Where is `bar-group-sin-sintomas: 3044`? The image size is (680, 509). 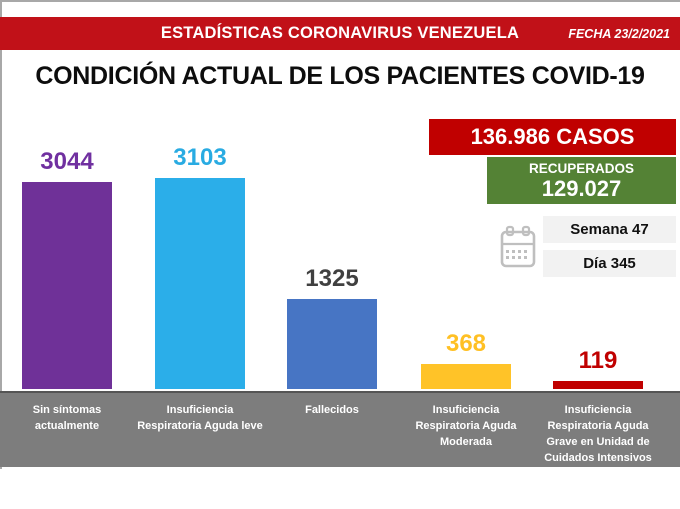
bar-group-sin-sintomas: 3044 is located at coordinates (67, 269).